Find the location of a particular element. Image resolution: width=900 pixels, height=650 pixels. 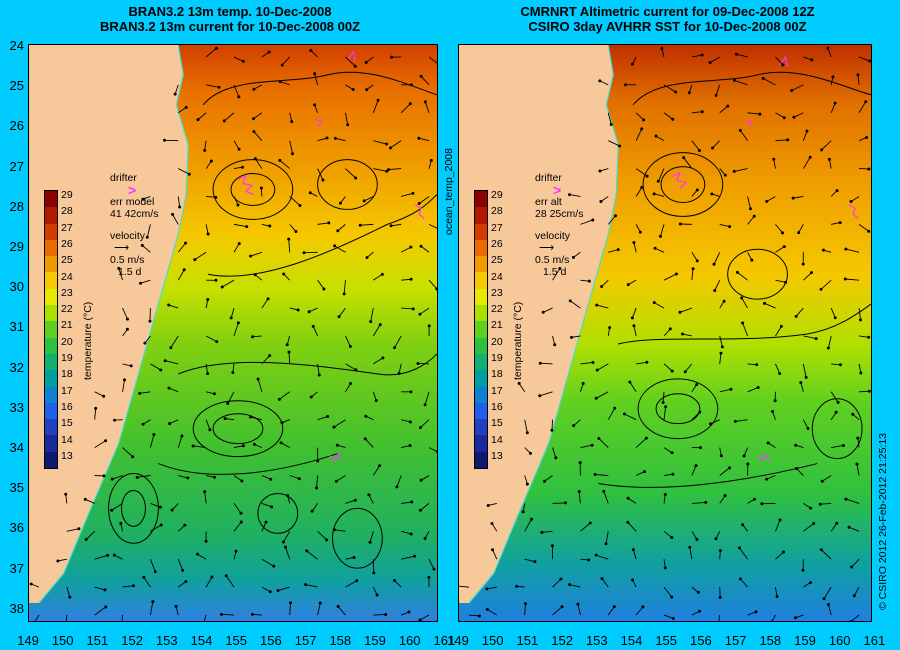

colorbar-tick-label: 23 is located at coordinates (67, 292).